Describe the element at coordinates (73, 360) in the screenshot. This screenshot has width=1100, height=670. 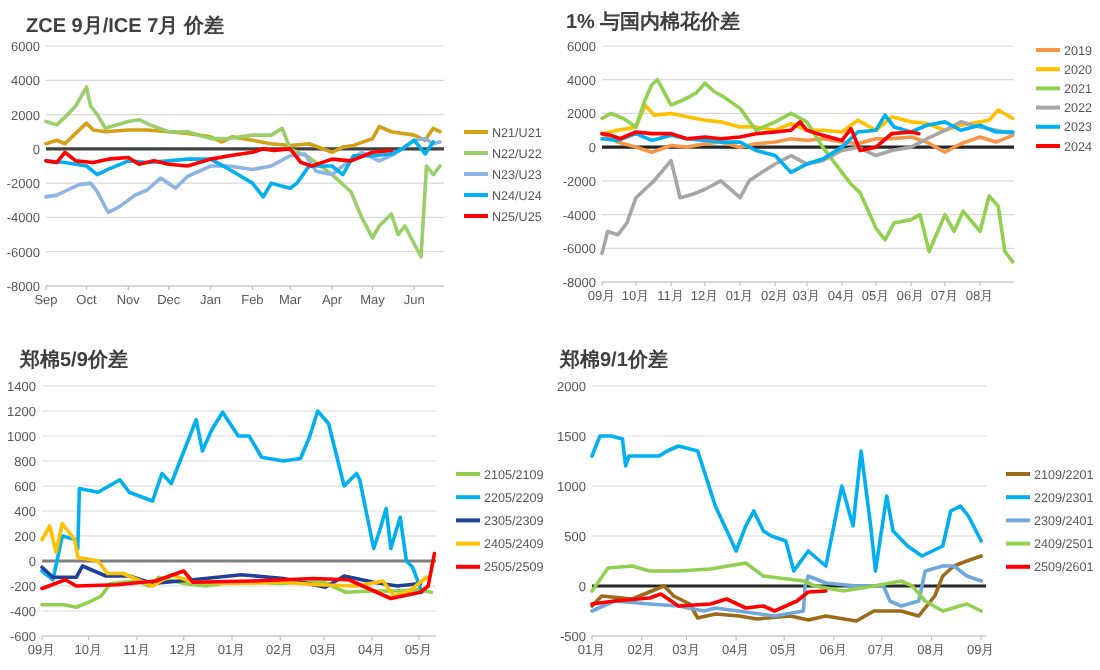
I see `chart-title: 郑棉5/9价差` at that location.